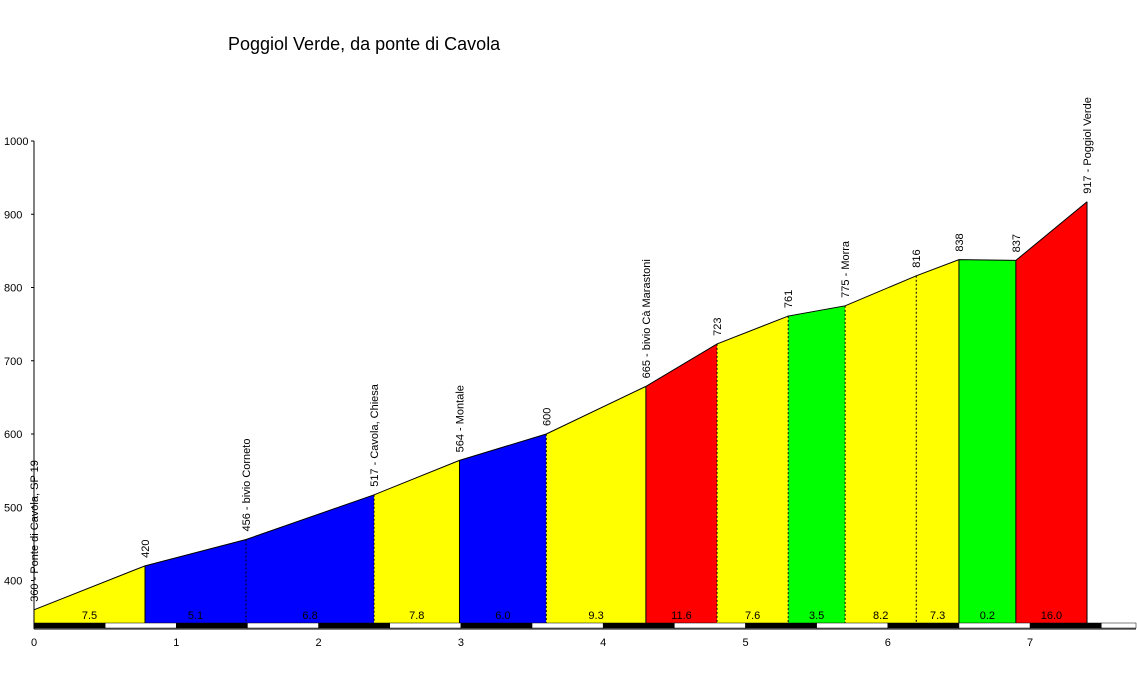  What do you see at coordinates (1051, 616) in the screenshot?
I see `gradient-label-13: 16.0` at bounding box center [1051, 616].